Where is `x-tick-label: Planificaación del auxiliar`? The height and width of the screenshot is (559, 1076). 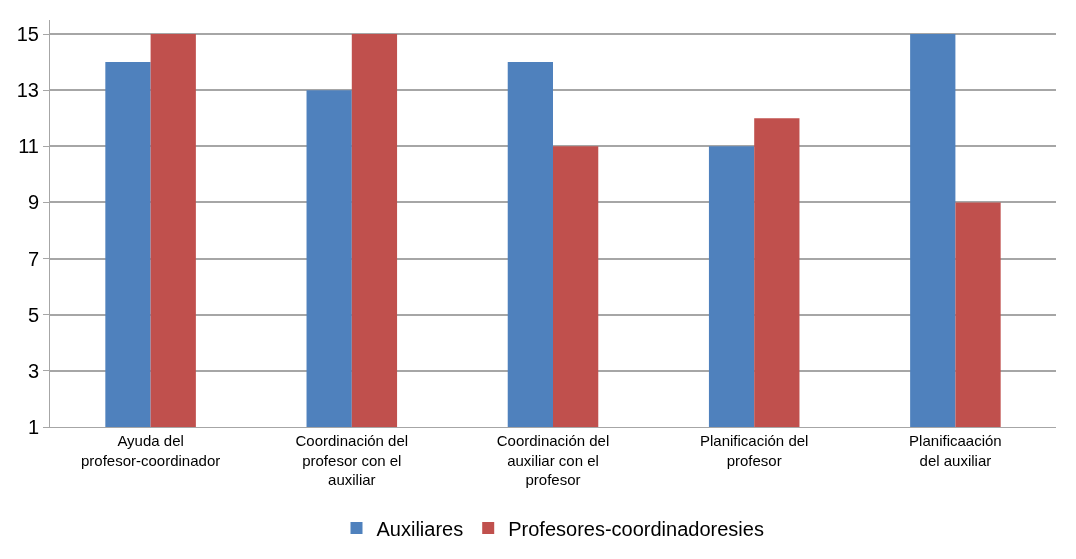
x-tick-label: Planificaación del auxiliar is located at coordinates (955, 450).